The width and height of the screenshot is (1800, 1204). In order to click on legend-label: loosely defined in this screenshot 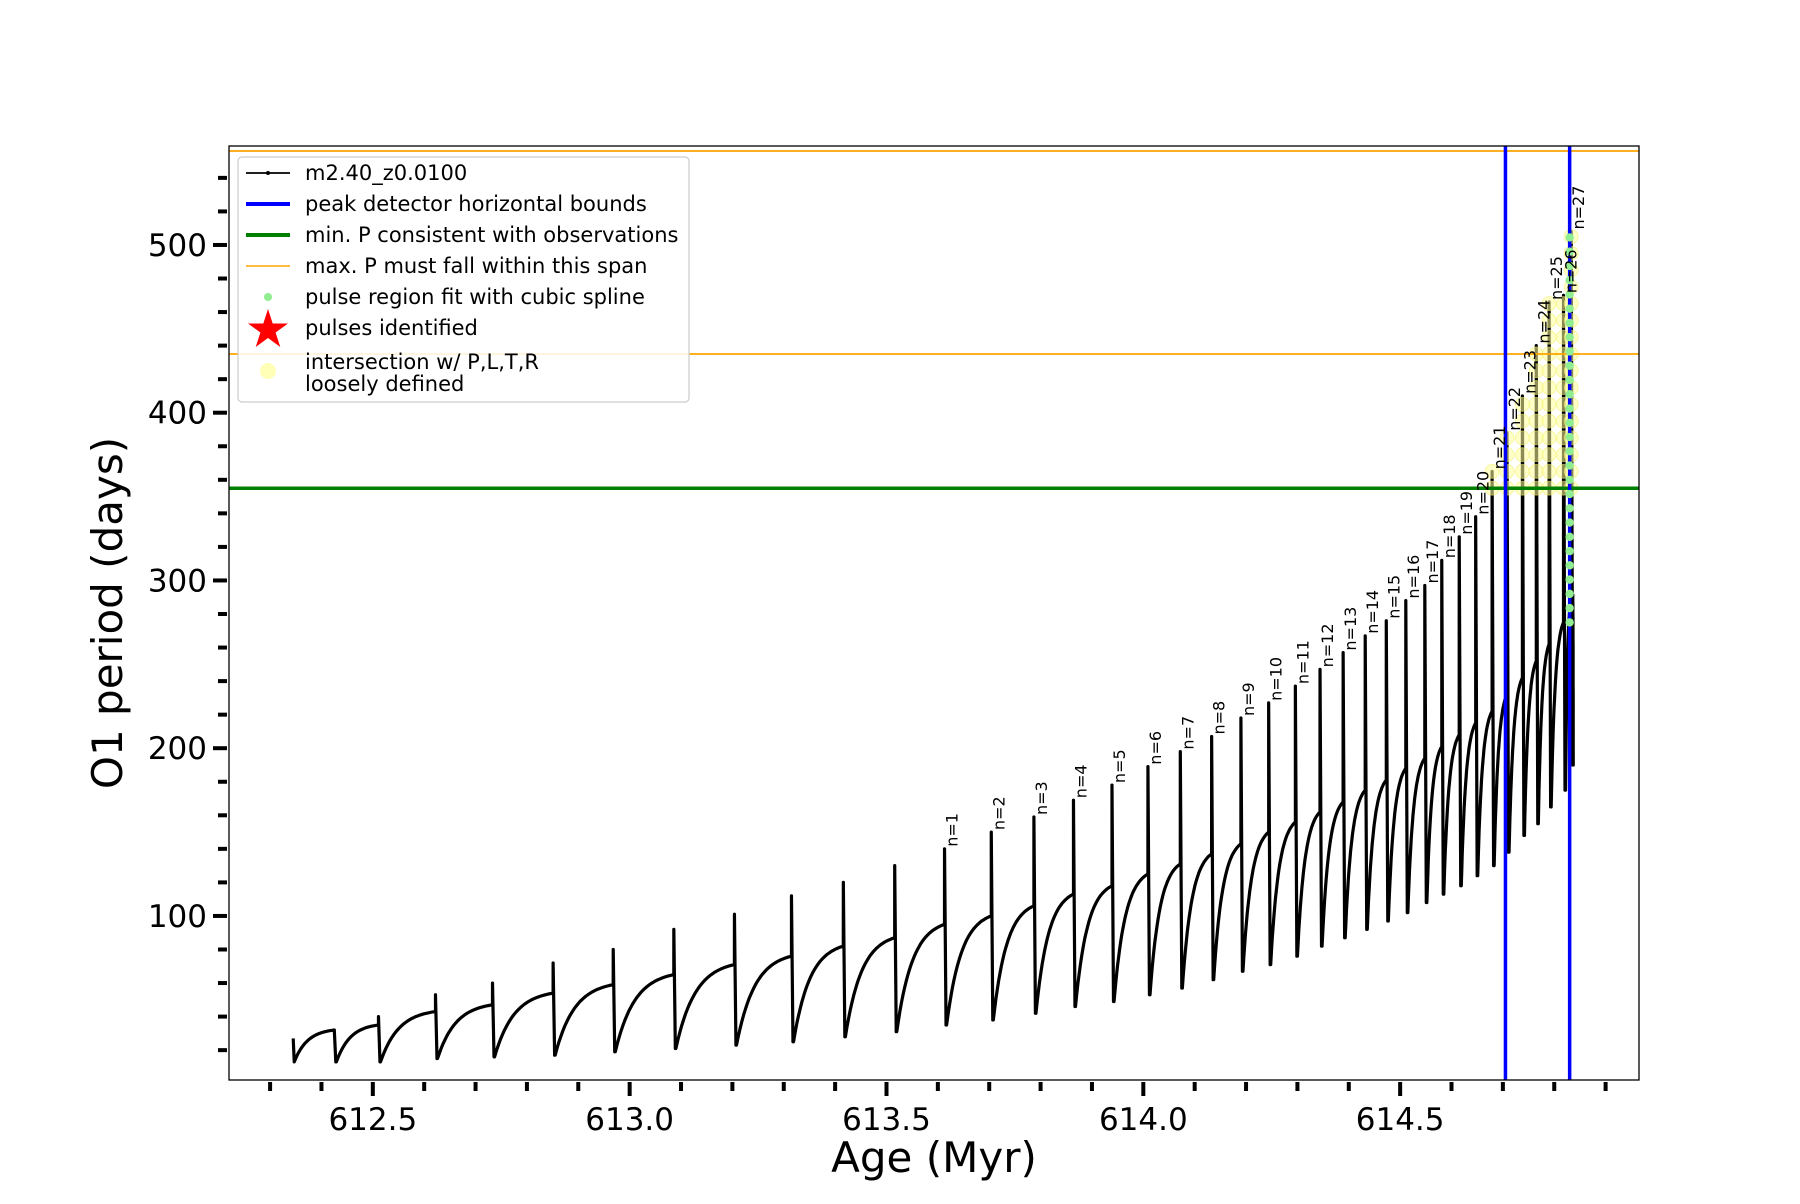, I will do `click(384, 384)`.